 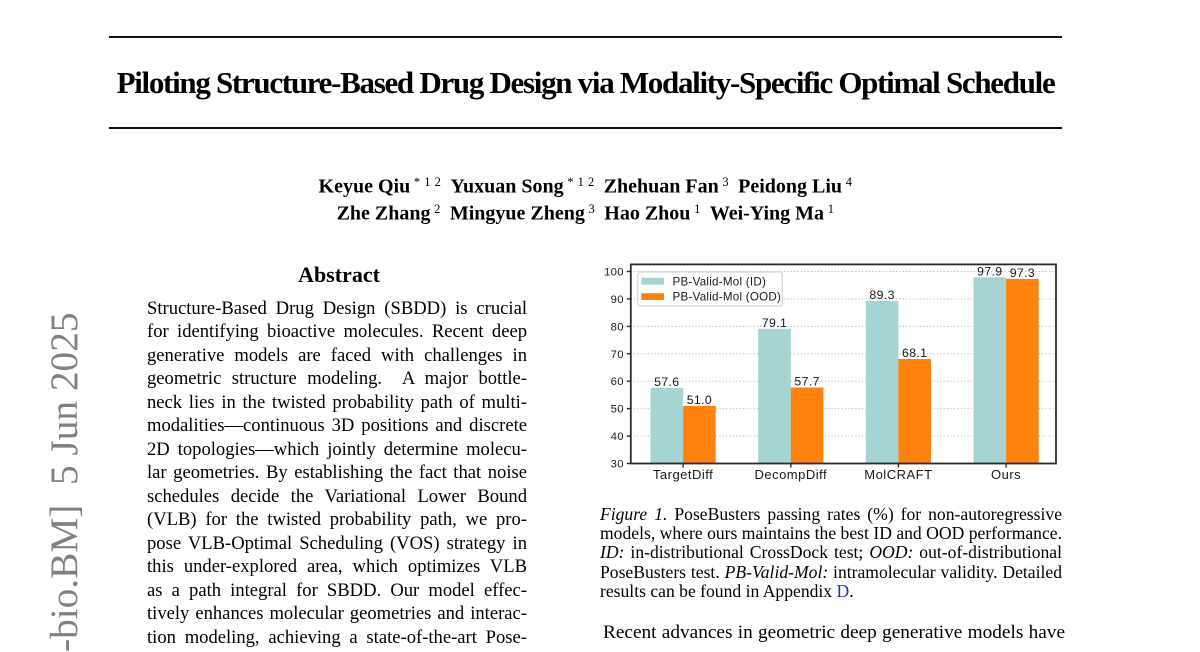 What do you see at coordinates (720, 281) in the screenshot?
I see `svg-text: PB-Valid-Mol (ID)` at bounding box center [720, 281].